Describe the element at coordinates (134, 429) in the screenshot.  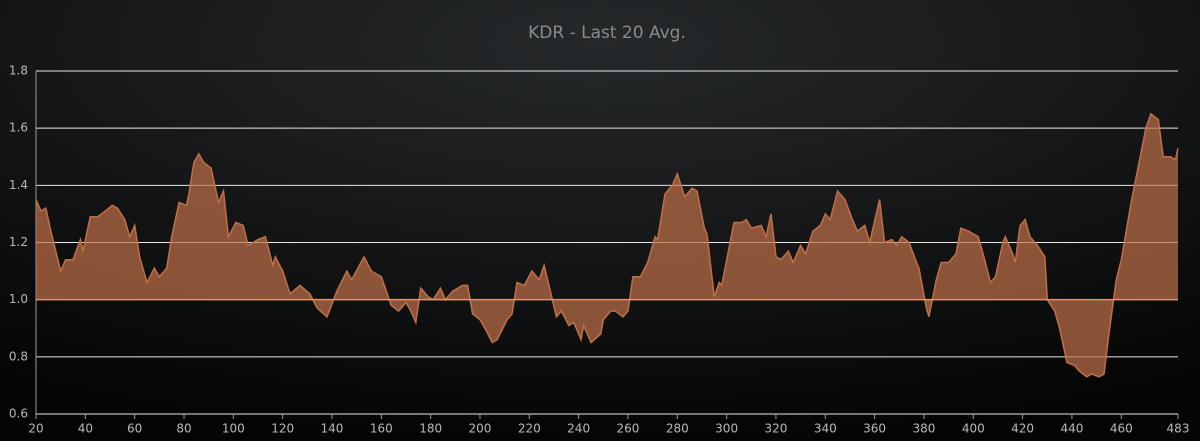
I see `x-tick-label: 60` at that location.